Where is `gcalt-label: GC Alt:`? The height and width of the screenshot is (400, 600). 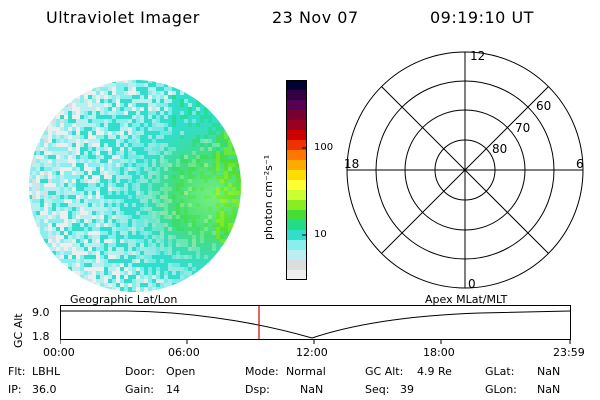 gcalt-label: GC Alt: is located at coordinates (384, 371).